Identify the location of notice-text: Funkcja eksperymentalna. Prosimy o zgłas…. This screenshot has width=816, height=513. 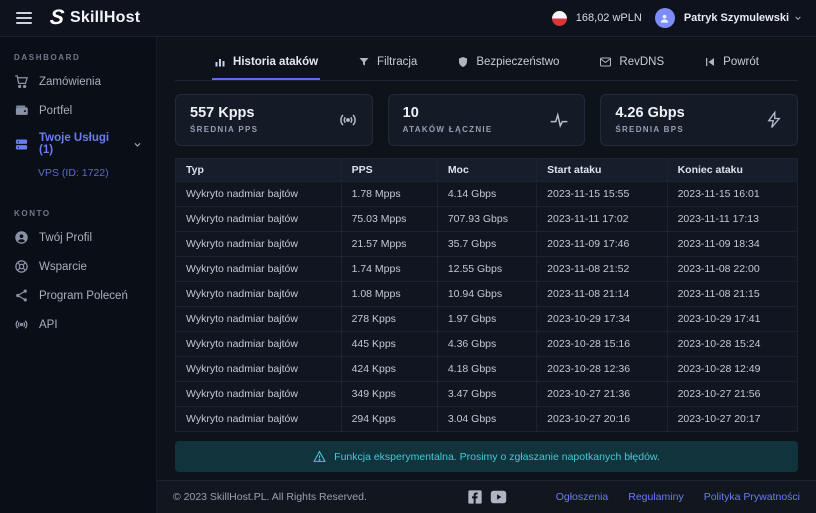
(497, 456).